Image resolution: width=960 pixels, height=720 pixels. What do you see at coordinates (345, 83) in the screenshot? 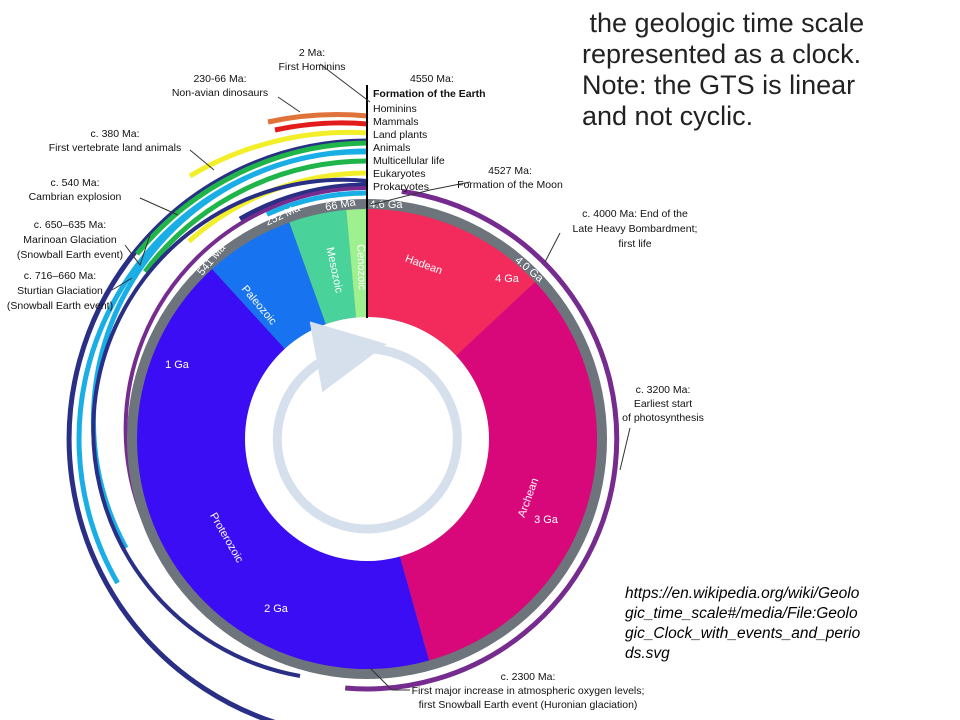
I see `hominin-leader` at bounding box center [345, 83].